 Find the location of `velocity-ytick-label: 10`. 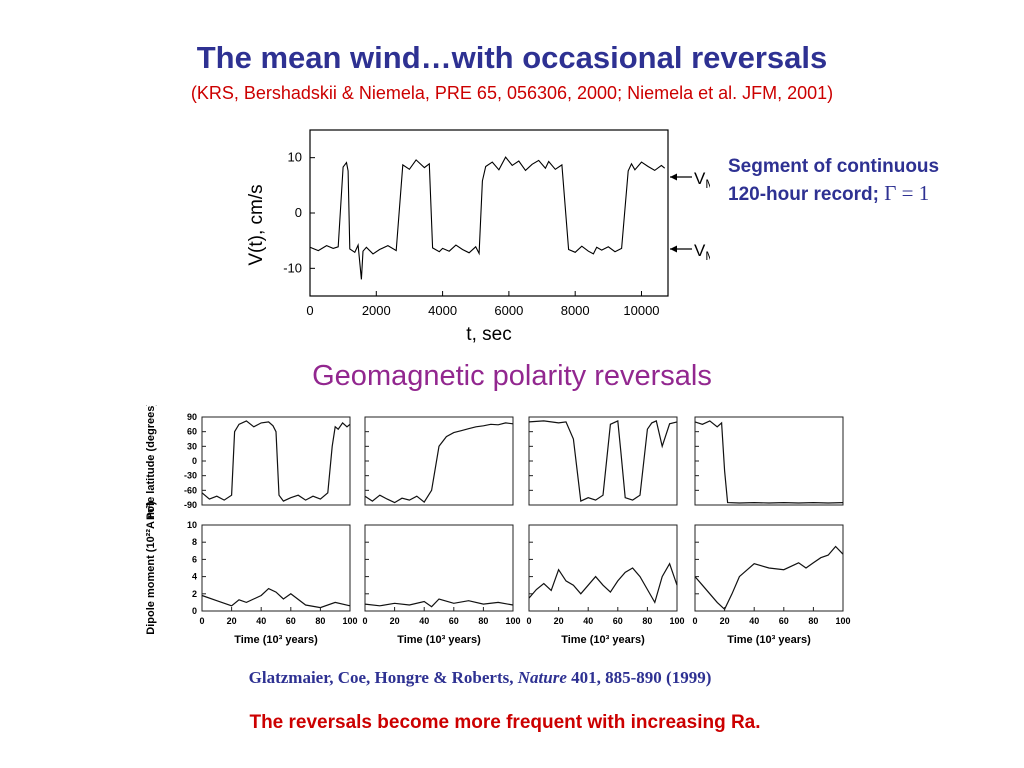

velocity-ytick-label: 10 is located at coordinates (295, 157).